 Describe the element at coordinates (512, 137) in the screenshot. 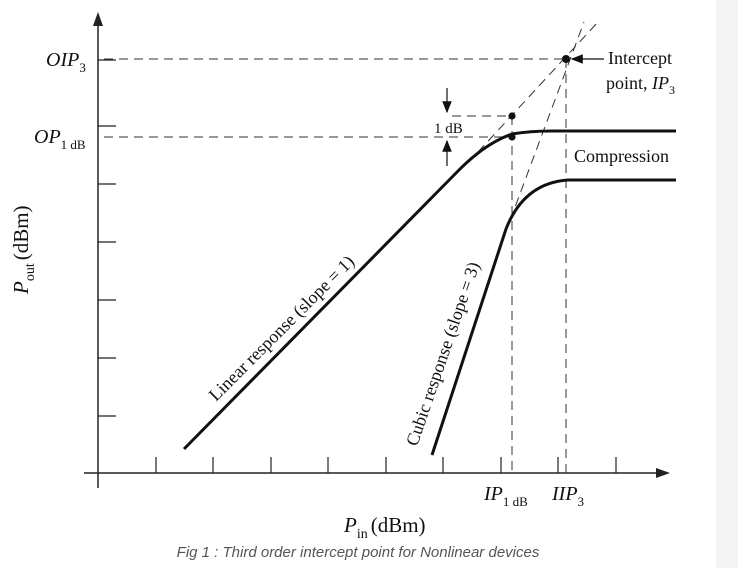

I see `one-db-lower-point` at that location.